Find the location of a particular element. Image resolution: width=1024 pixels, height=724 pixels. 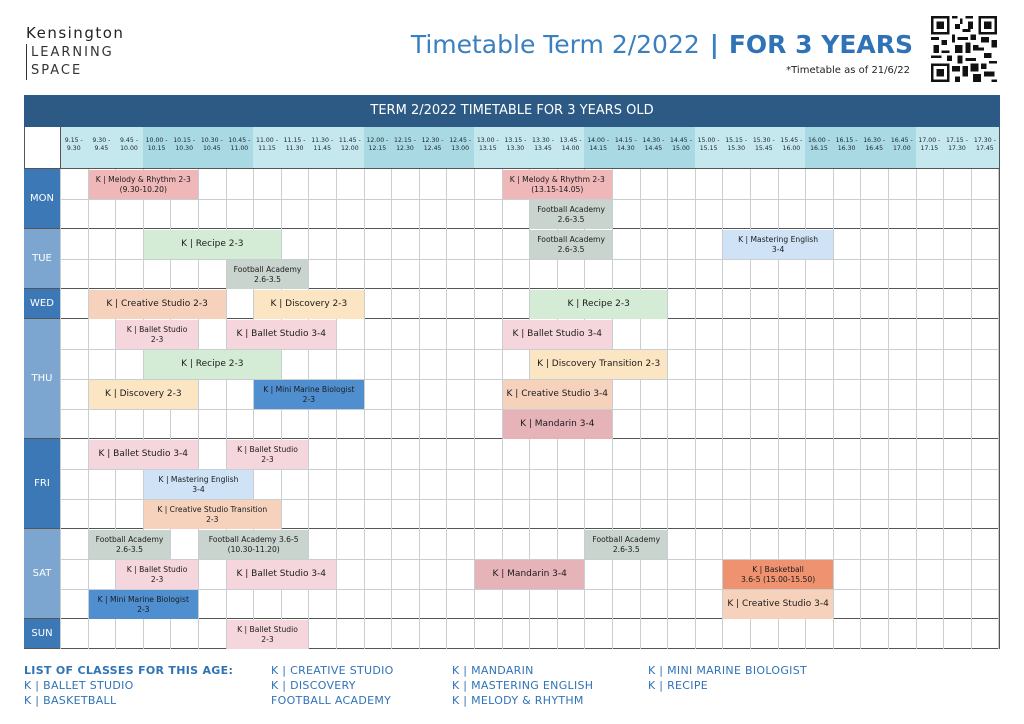

day-label-sun: SUN is located at coordinates (42, 634).